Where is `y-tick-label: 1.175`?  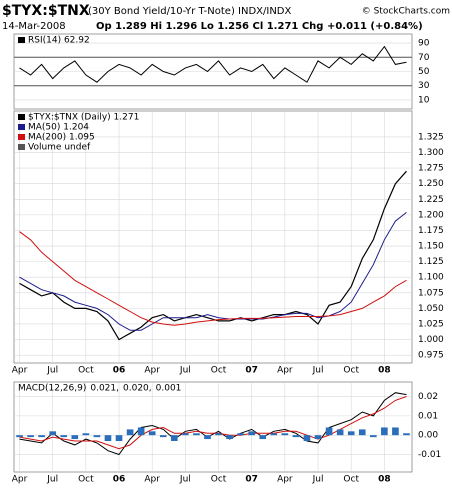
y-tick-label: 1.175 is located at coordinates (431, 231).